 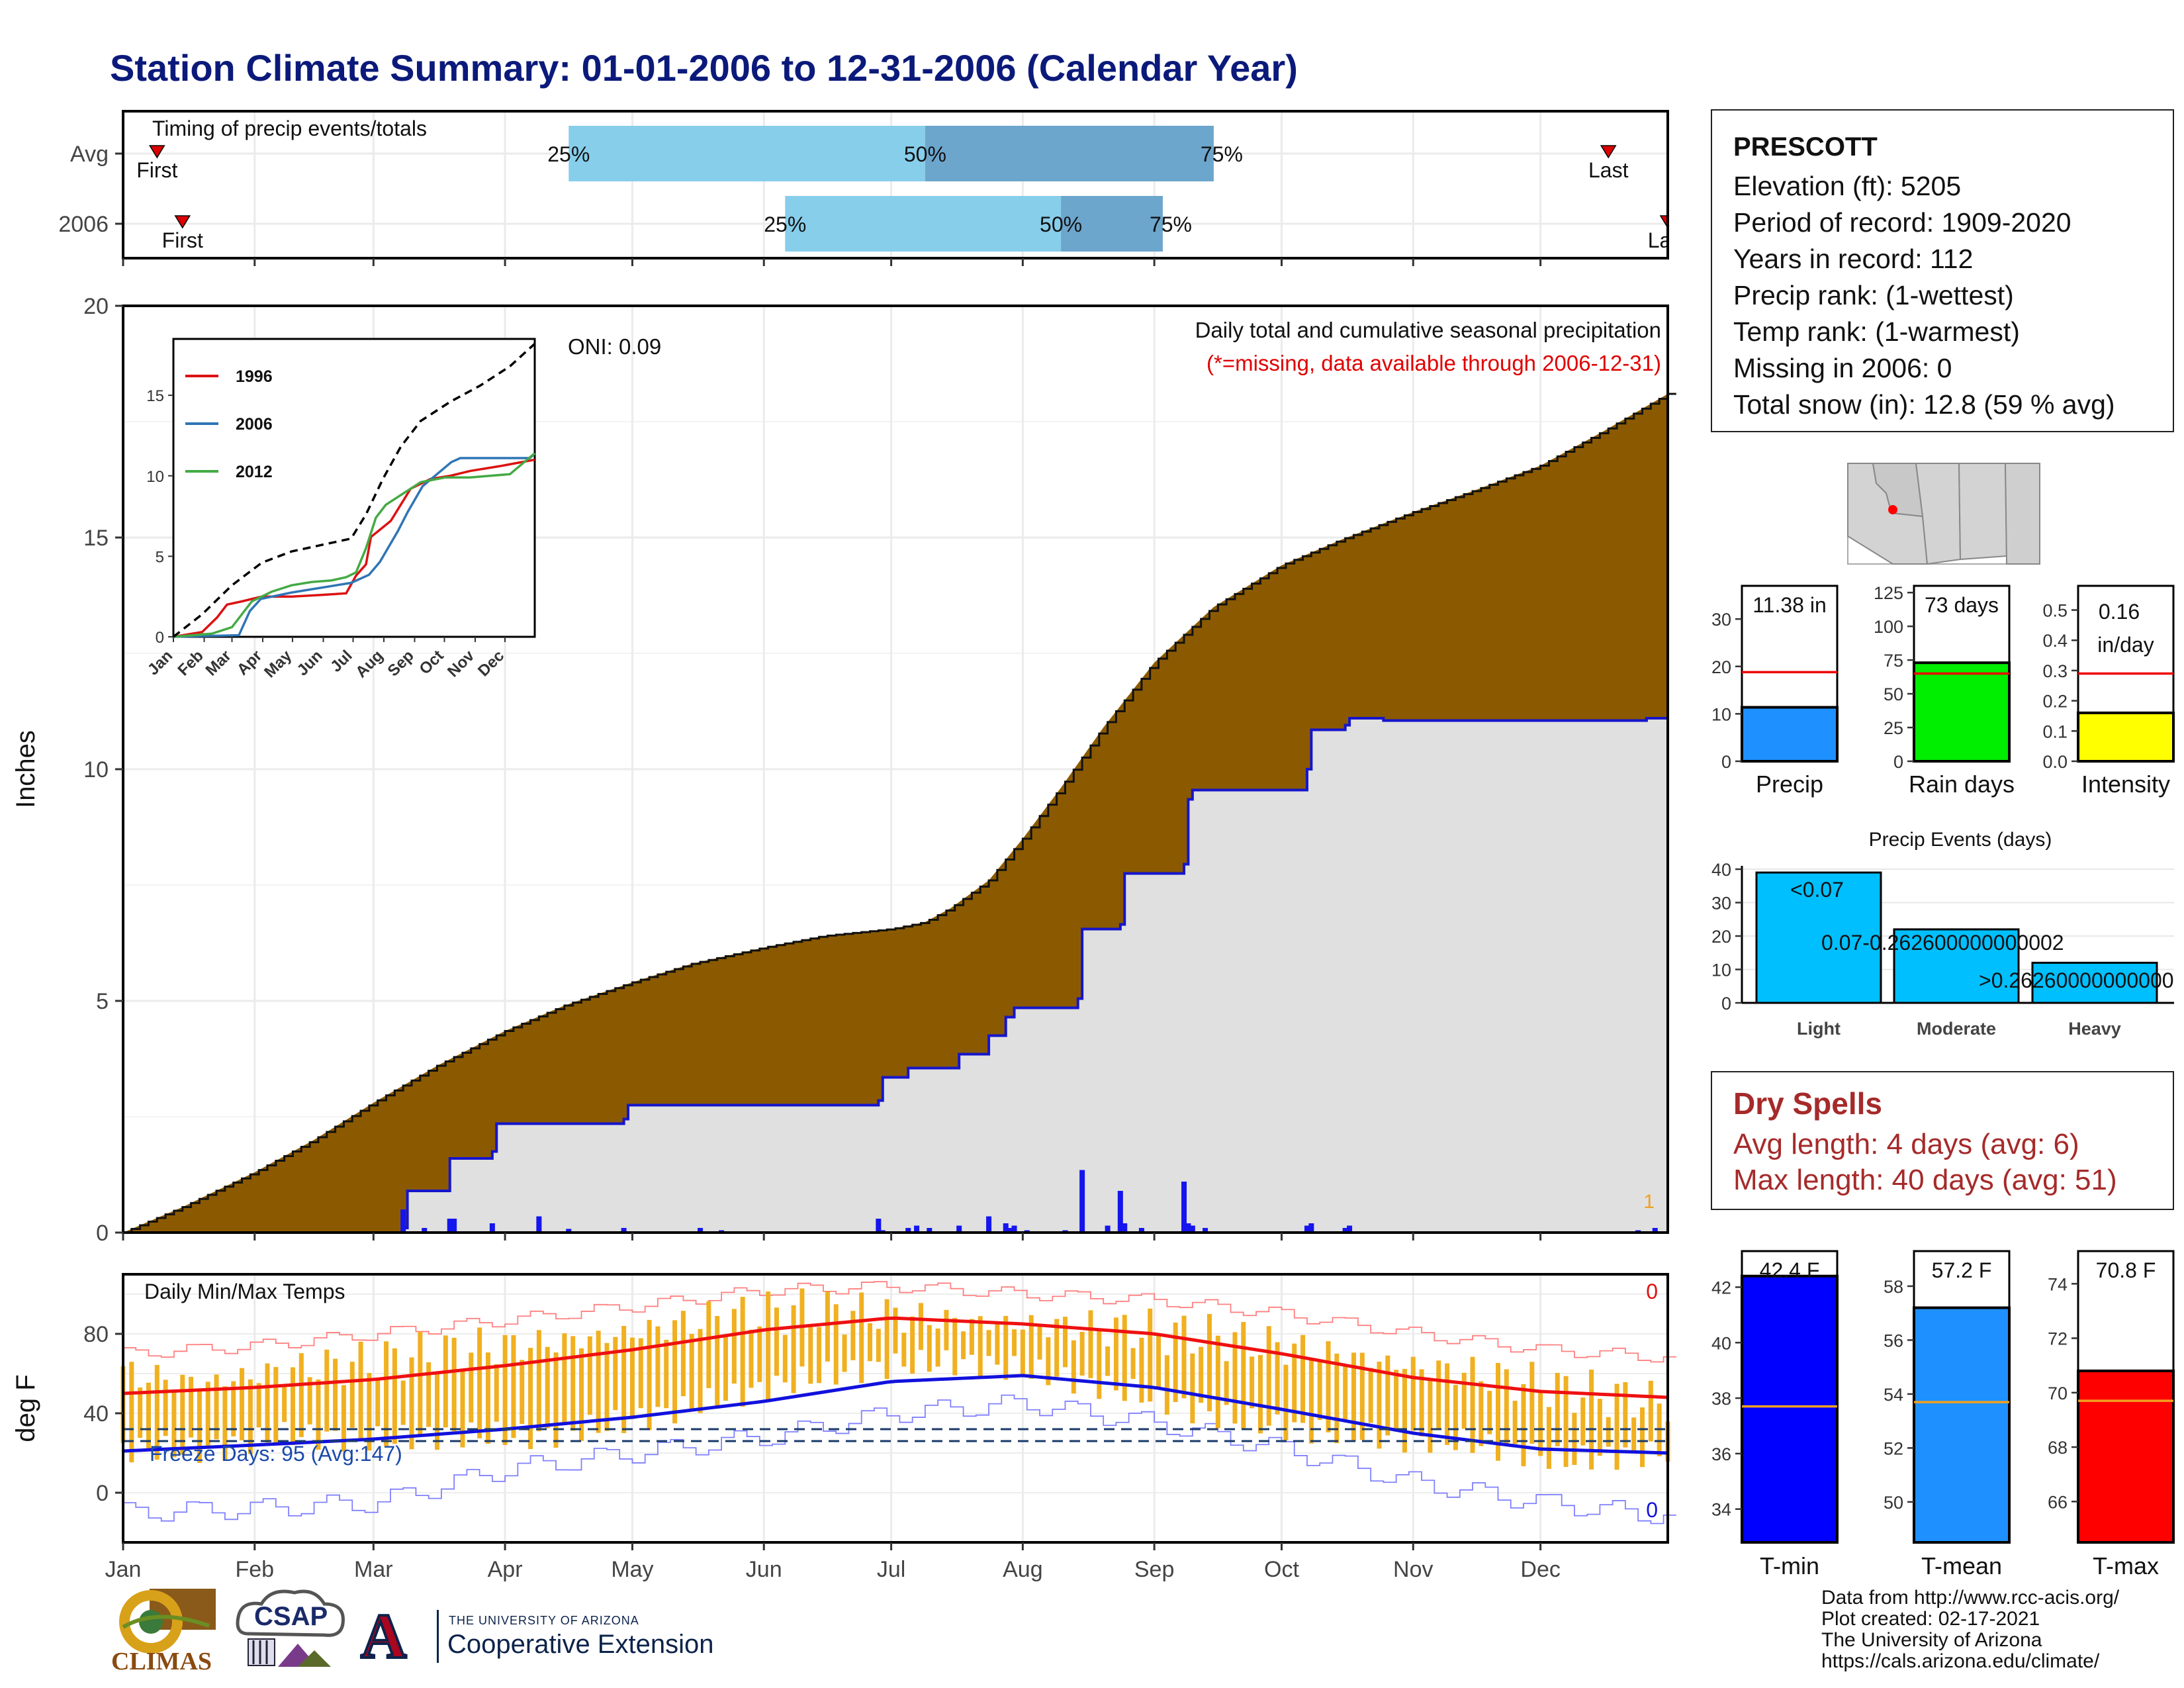 What do you see at coordinates (1608, 152) in the screenshot?
I see `last-marker` at bounding box center [1608, 152].